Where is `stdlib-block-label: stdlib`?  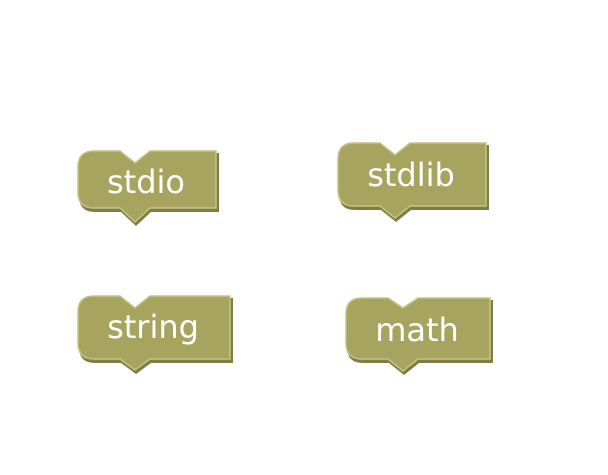 stdlib-block-label: stdlib is located at coordinates (411, 175).